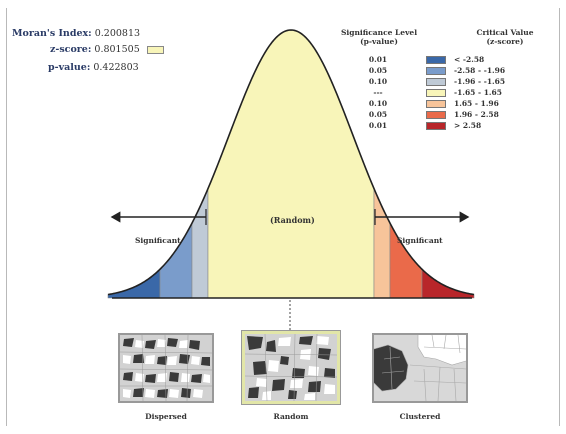  What do you see at coordinates (505, 32) in the screenshot?
I see `critical-value-title: Critical Value` at bounding box center [505, 32].